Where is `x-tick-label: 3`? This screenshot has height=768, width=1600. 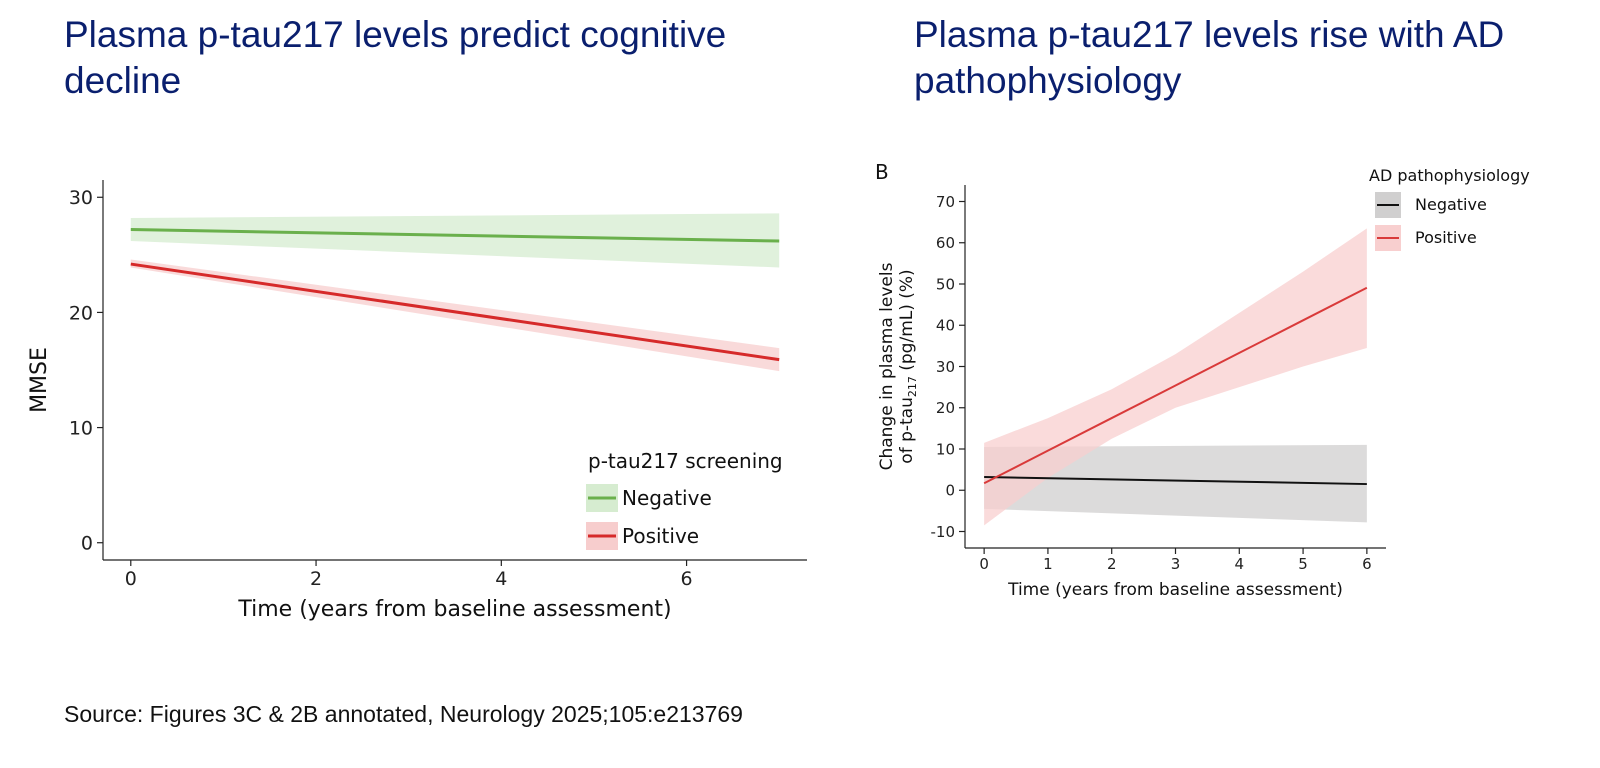
x-tick-label: 3 is located at coordinates (1176, 564).